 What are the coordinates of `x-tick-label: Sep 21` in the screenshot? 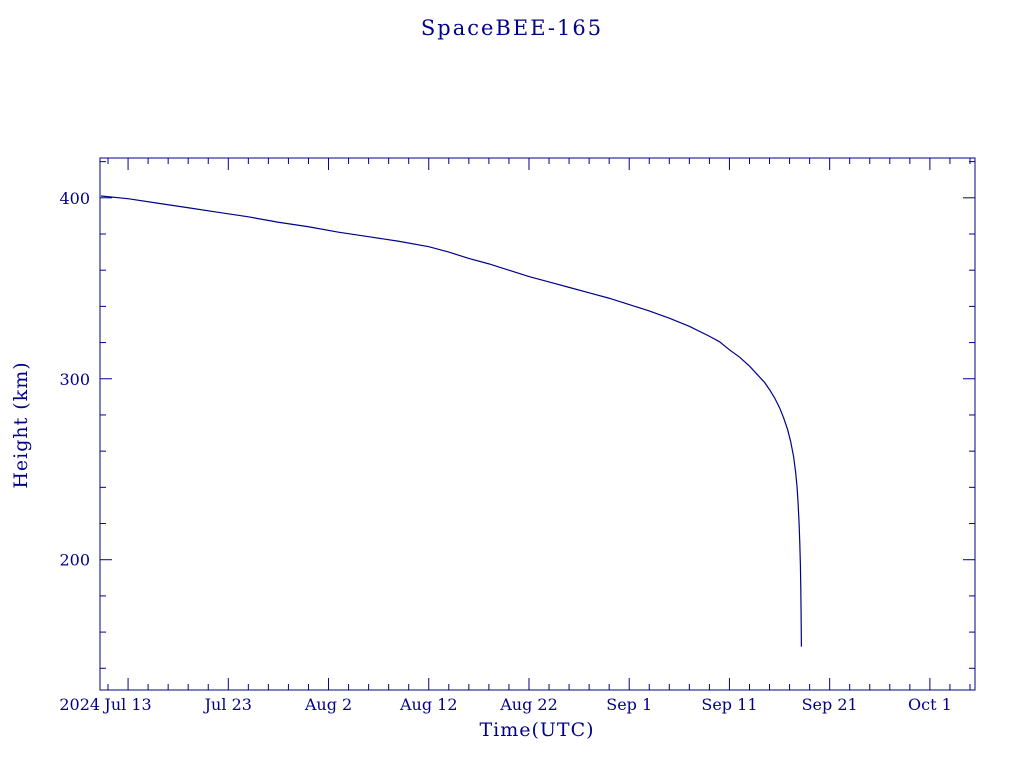 It's located at (830, 704).